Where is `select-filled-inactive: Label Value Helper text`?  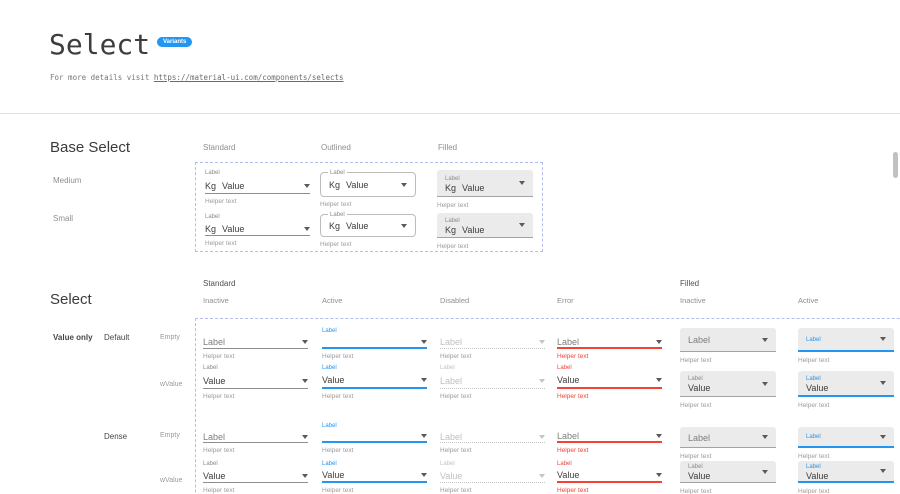 select-filled-inactive: Label Value Helper text is located at coordinates (728, 390).